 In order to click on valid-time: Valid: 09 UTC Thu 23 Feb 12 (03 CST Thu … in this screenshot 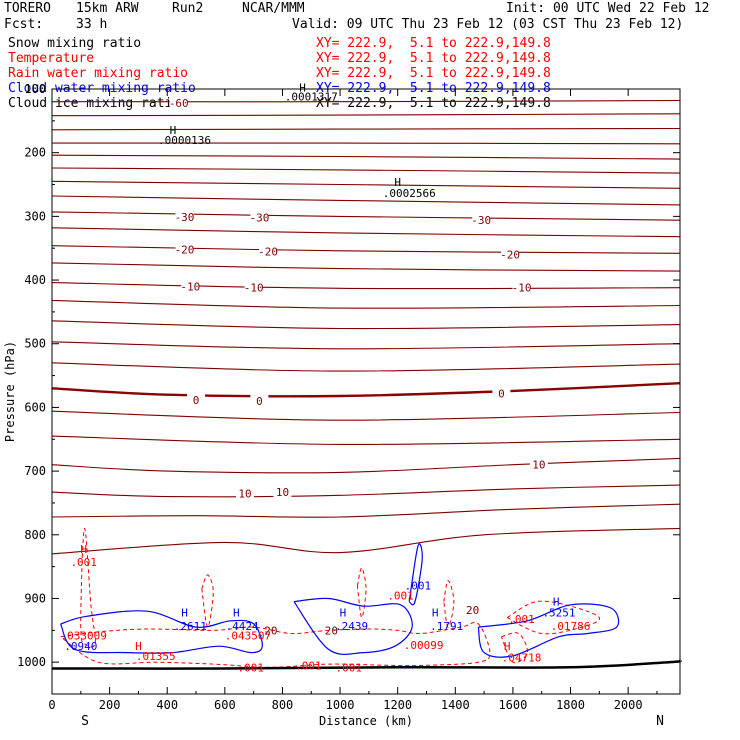, I will do `click(488, 24)`.